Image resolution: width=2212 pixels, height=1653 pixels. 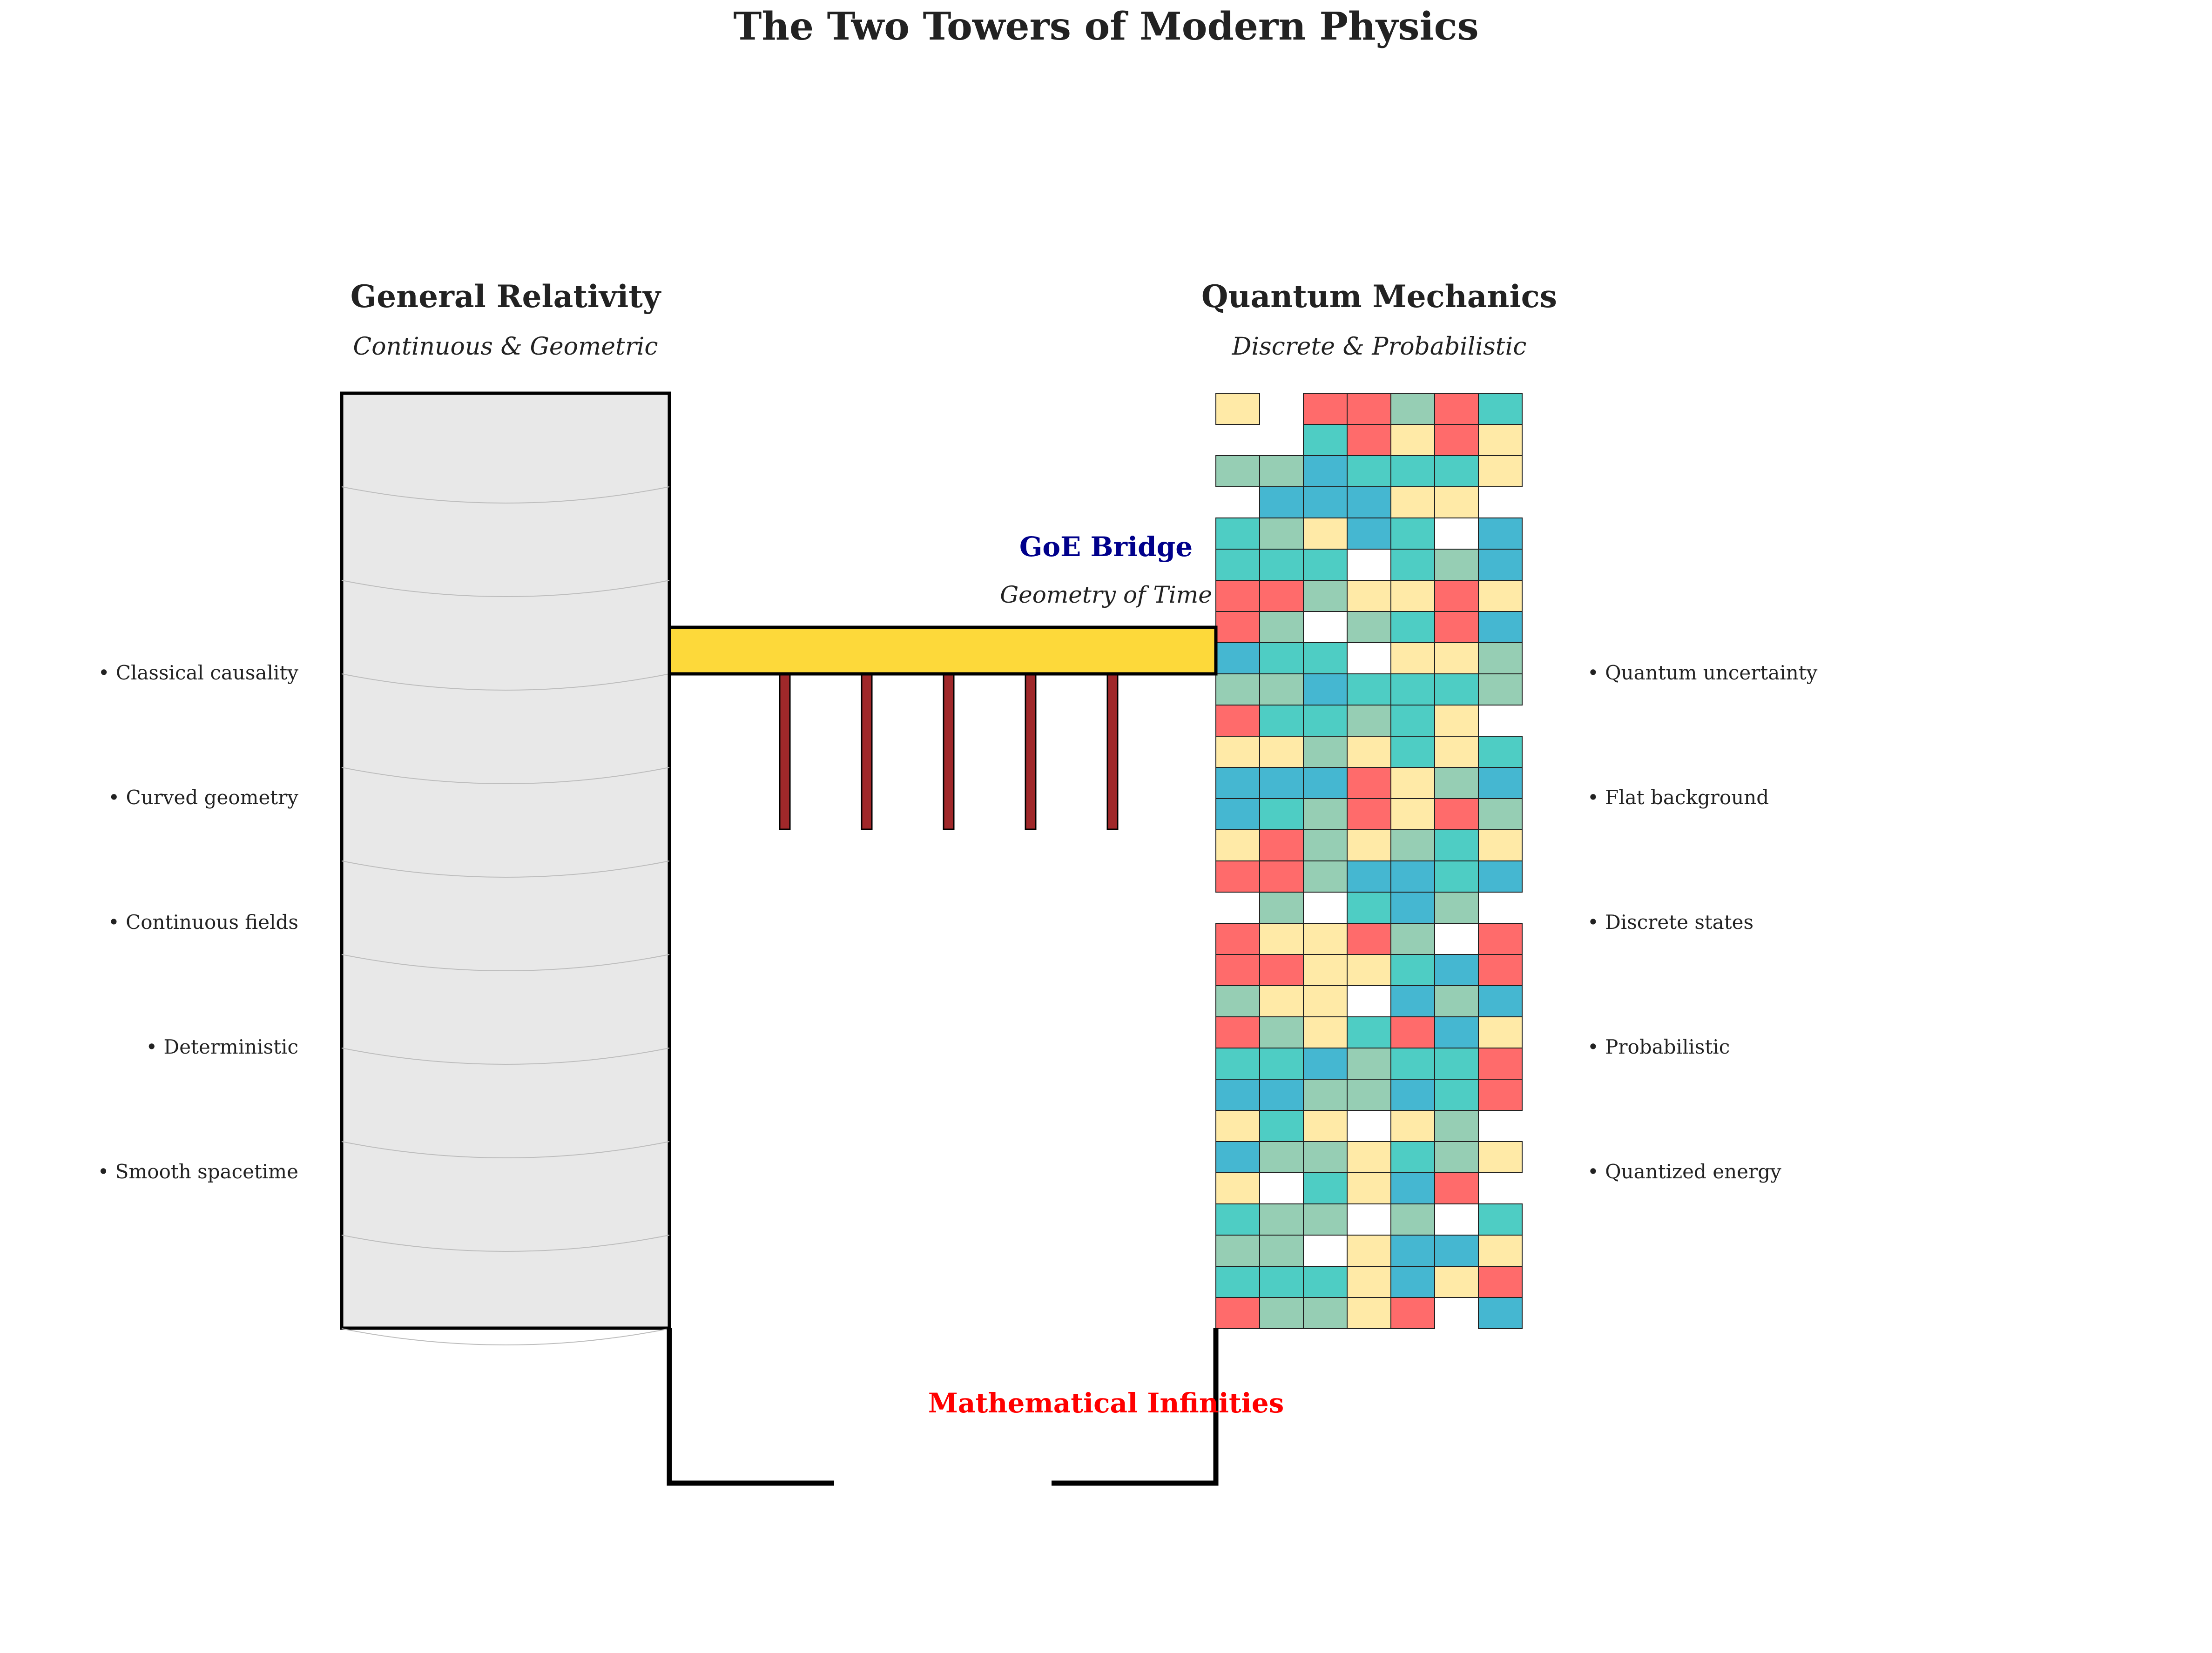 I want to click on quantum-grid, so click(x=1369, y=861).